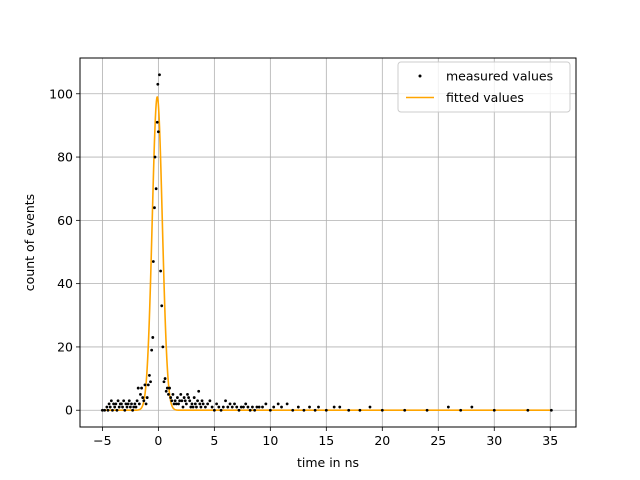  What do you see at coordinates (382, 440) in the screenshot?
I see `x-tick-label: 20` at bounding box center [382, 440].